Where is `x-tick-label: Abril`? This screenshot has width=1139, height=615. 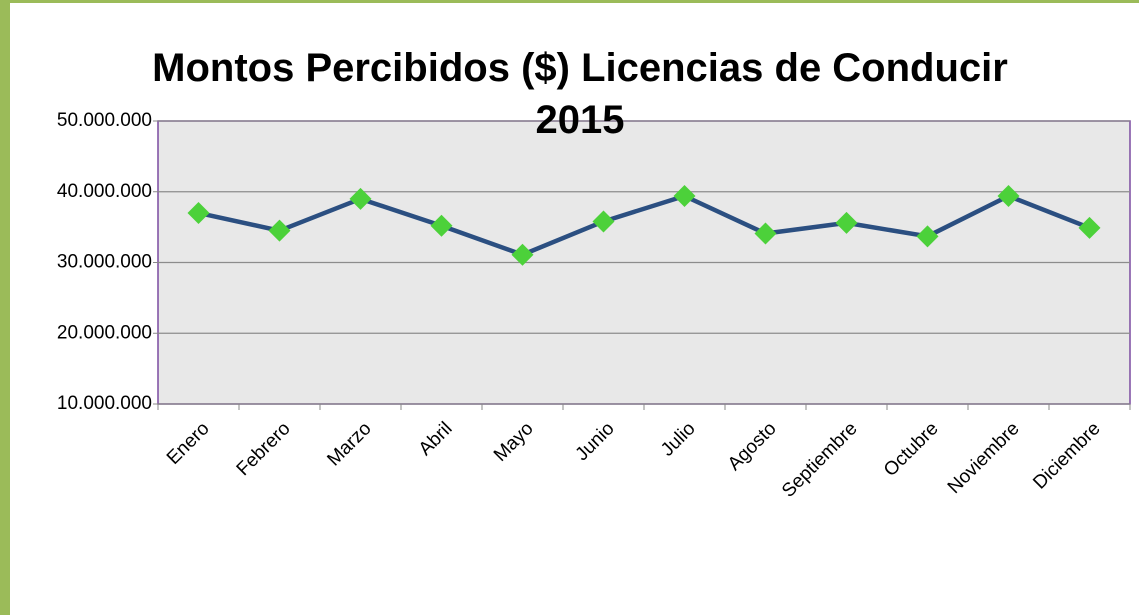
x-tick-label: Abril is located at coordinates (436, 439).